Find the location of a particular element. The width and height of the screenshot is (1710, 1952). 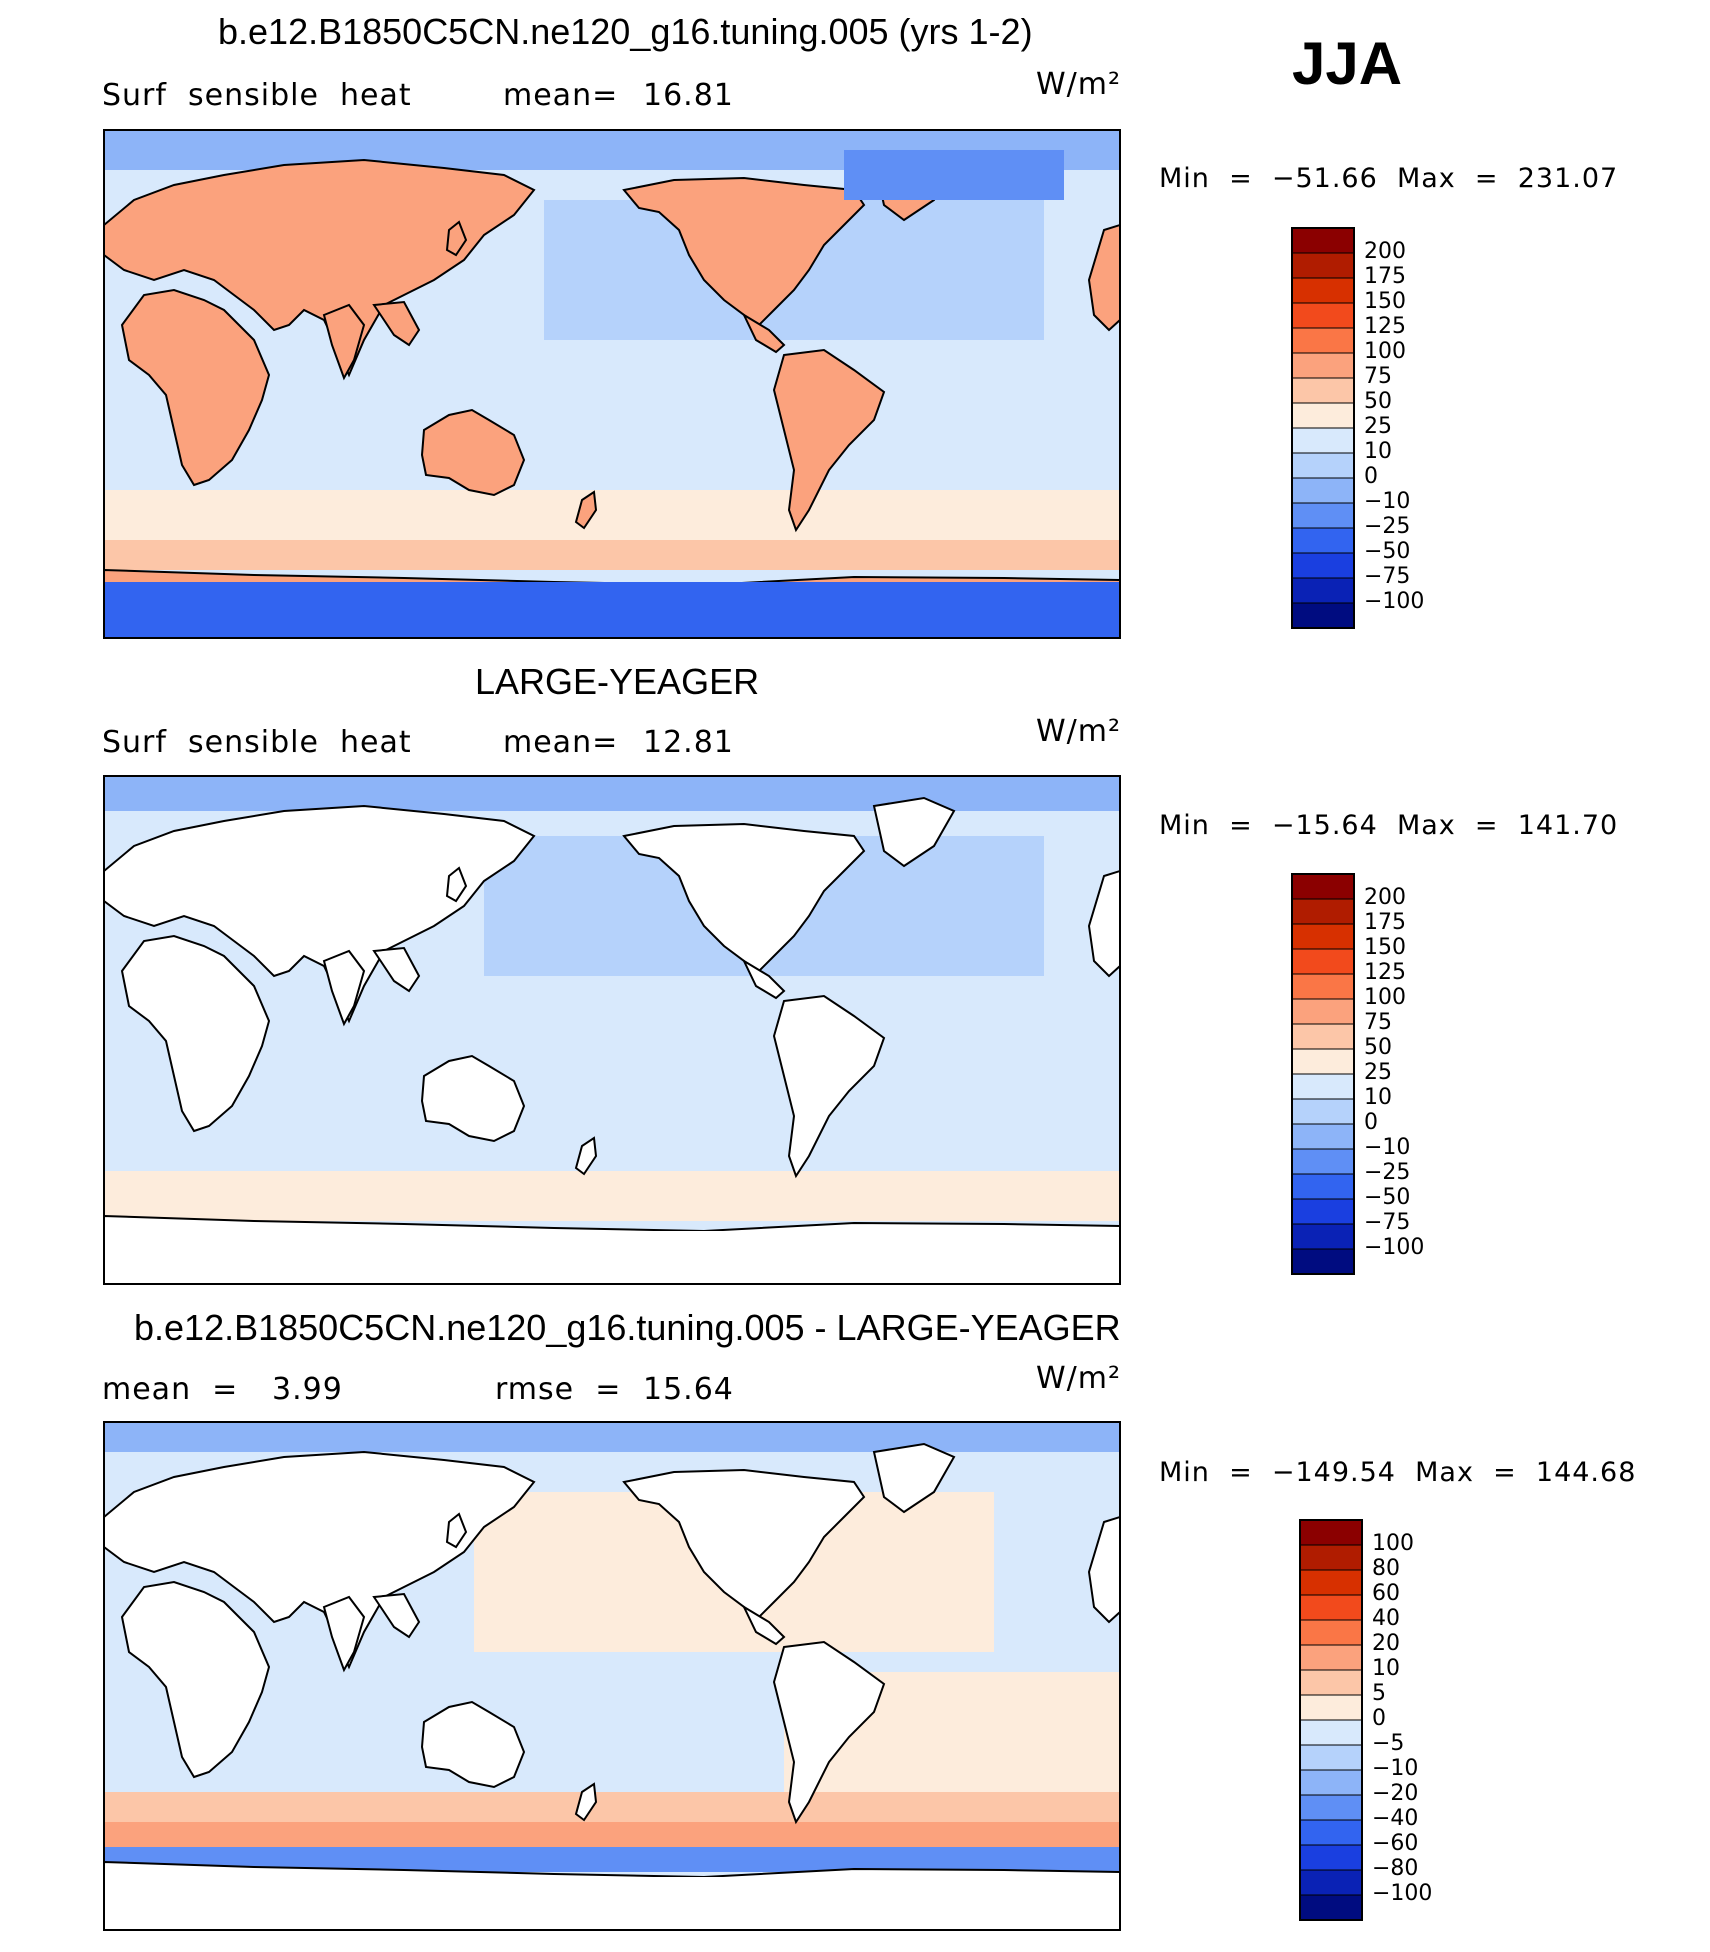

colorbar3-tick-label: −40 is located at coordinates (1395, 1818).